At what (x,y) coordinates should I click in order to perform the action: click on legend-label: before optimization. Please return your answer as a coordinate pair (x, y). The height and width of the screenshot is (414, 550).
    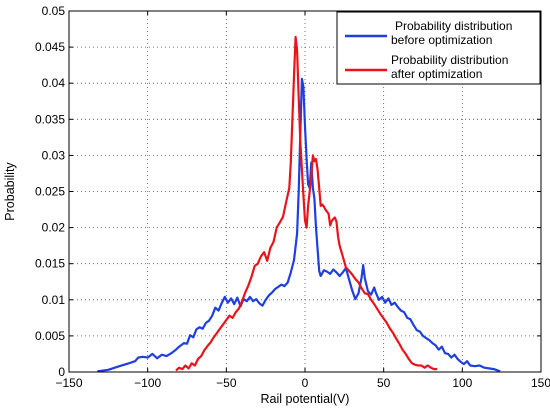
    Looking at the image, I should click on (441, 40).